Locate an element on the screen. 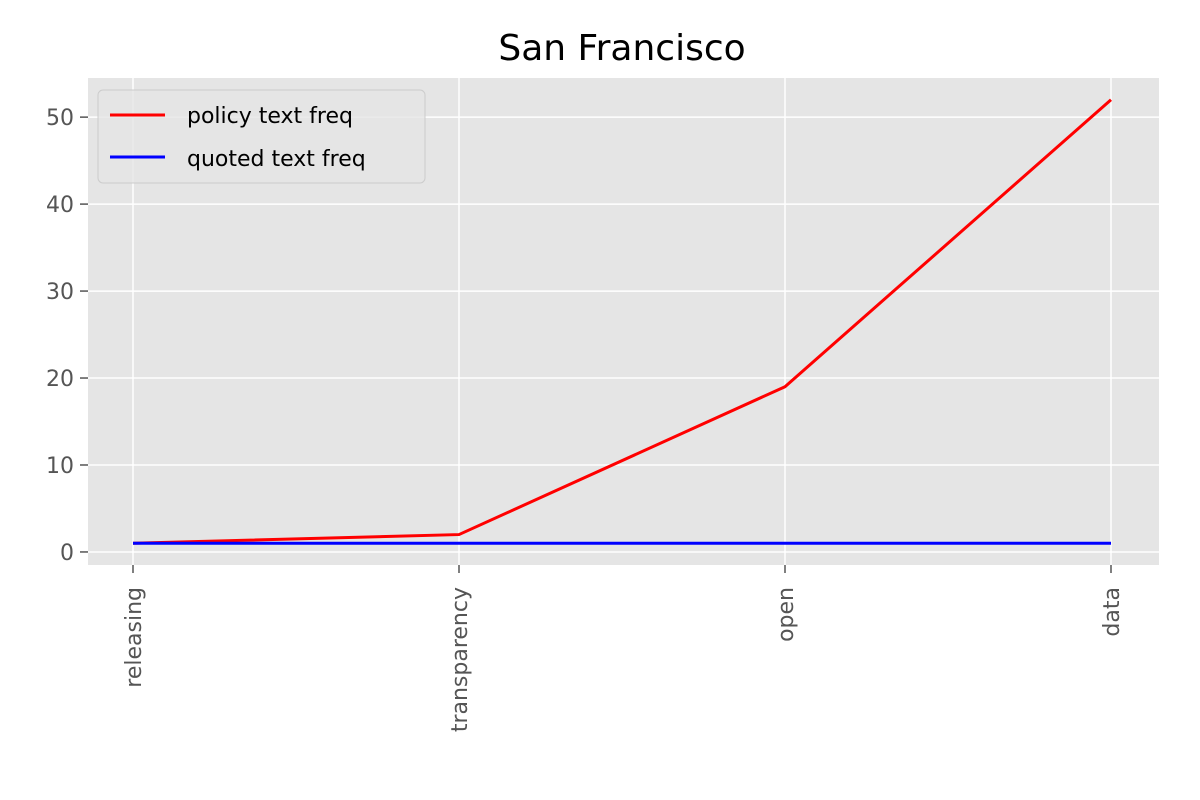 The image size is (1200, 800). y-tick-label: 10 is located at coordinates (60, 466).